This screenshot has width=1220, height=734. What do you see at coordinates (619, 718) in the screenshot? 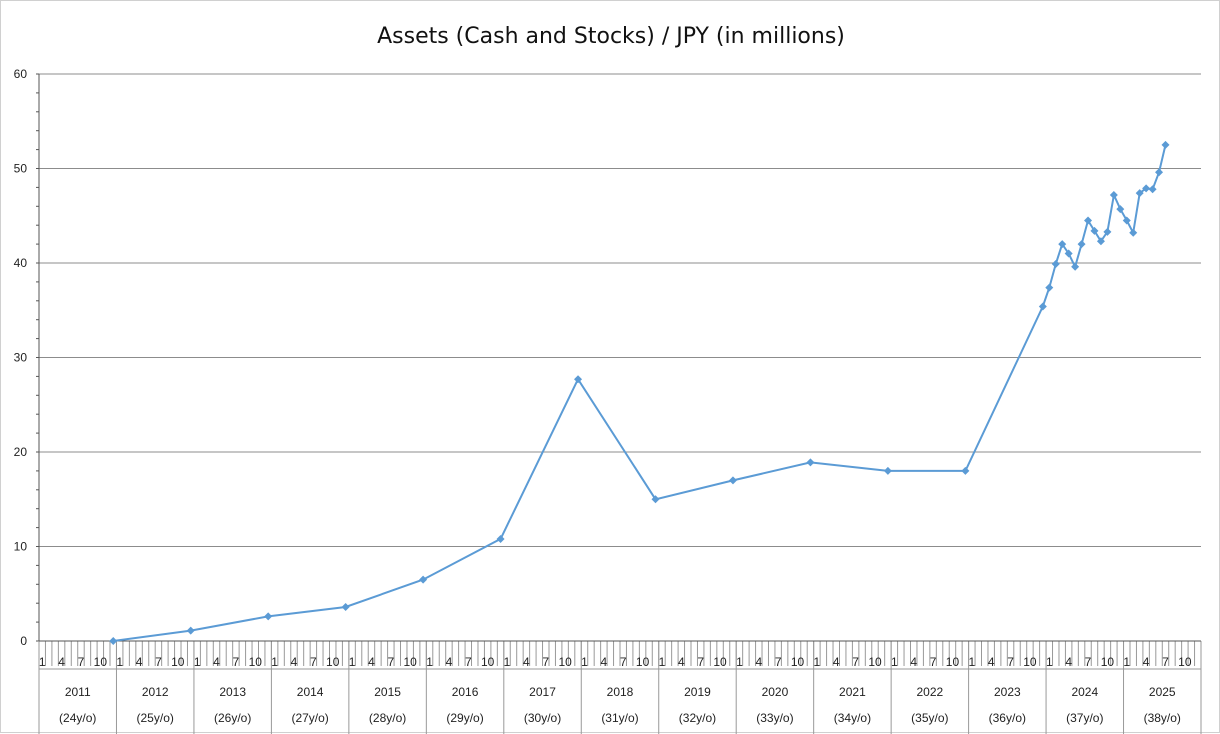
I see `age-label: (31y/o)` at bounding box center [619, 718].